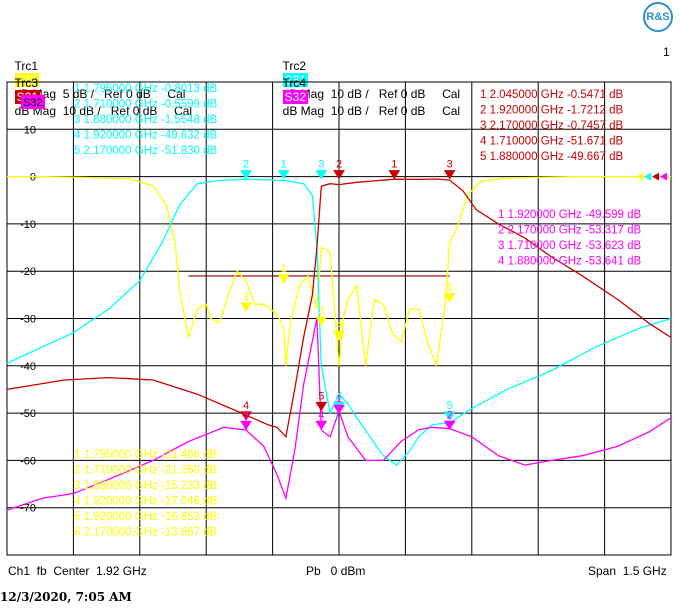  What do you see at coordinates (368, 73) in the screenshot?
I see `trace2-header: Trc2 S31 dB Mag 10 dB / Ref 0 dB Cal` at bounding box center [368, 73].